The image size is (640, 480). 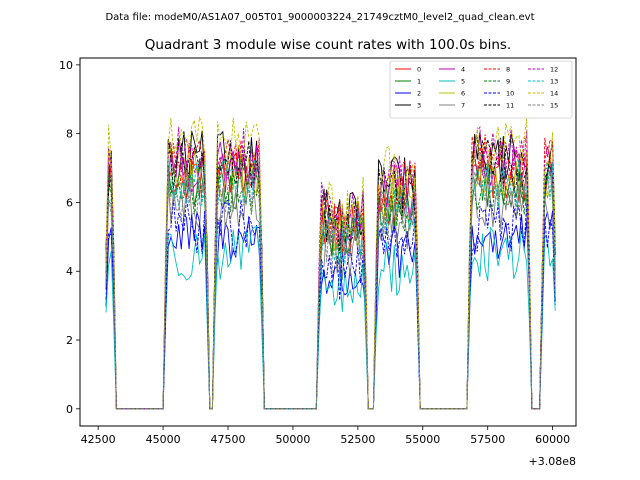 I want to click on x-offset-label: +3.08e8, so click(x=552, y=461).